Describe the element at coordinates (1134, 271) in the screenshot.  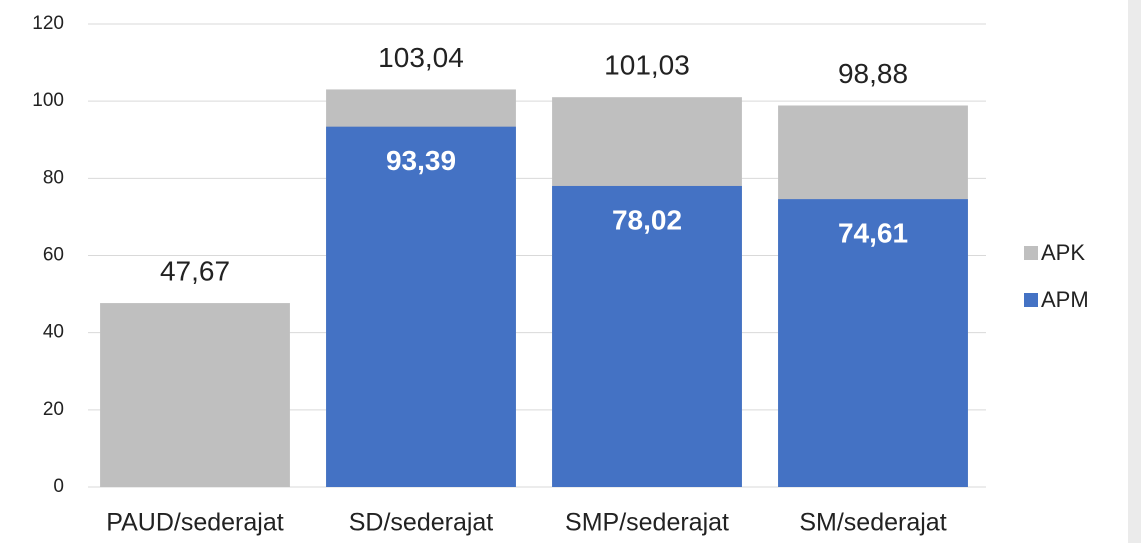
I see `side-strip` at that location.